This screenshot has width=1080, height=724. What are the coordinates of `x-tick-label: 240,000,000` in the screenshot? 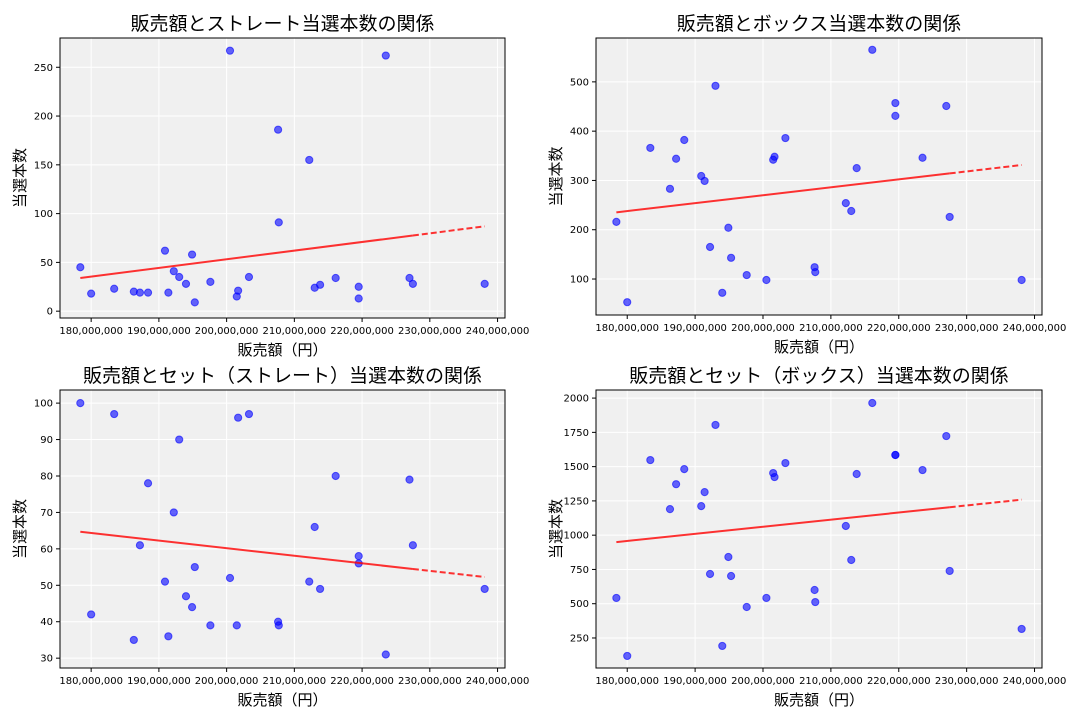 It's located at (498, 681).